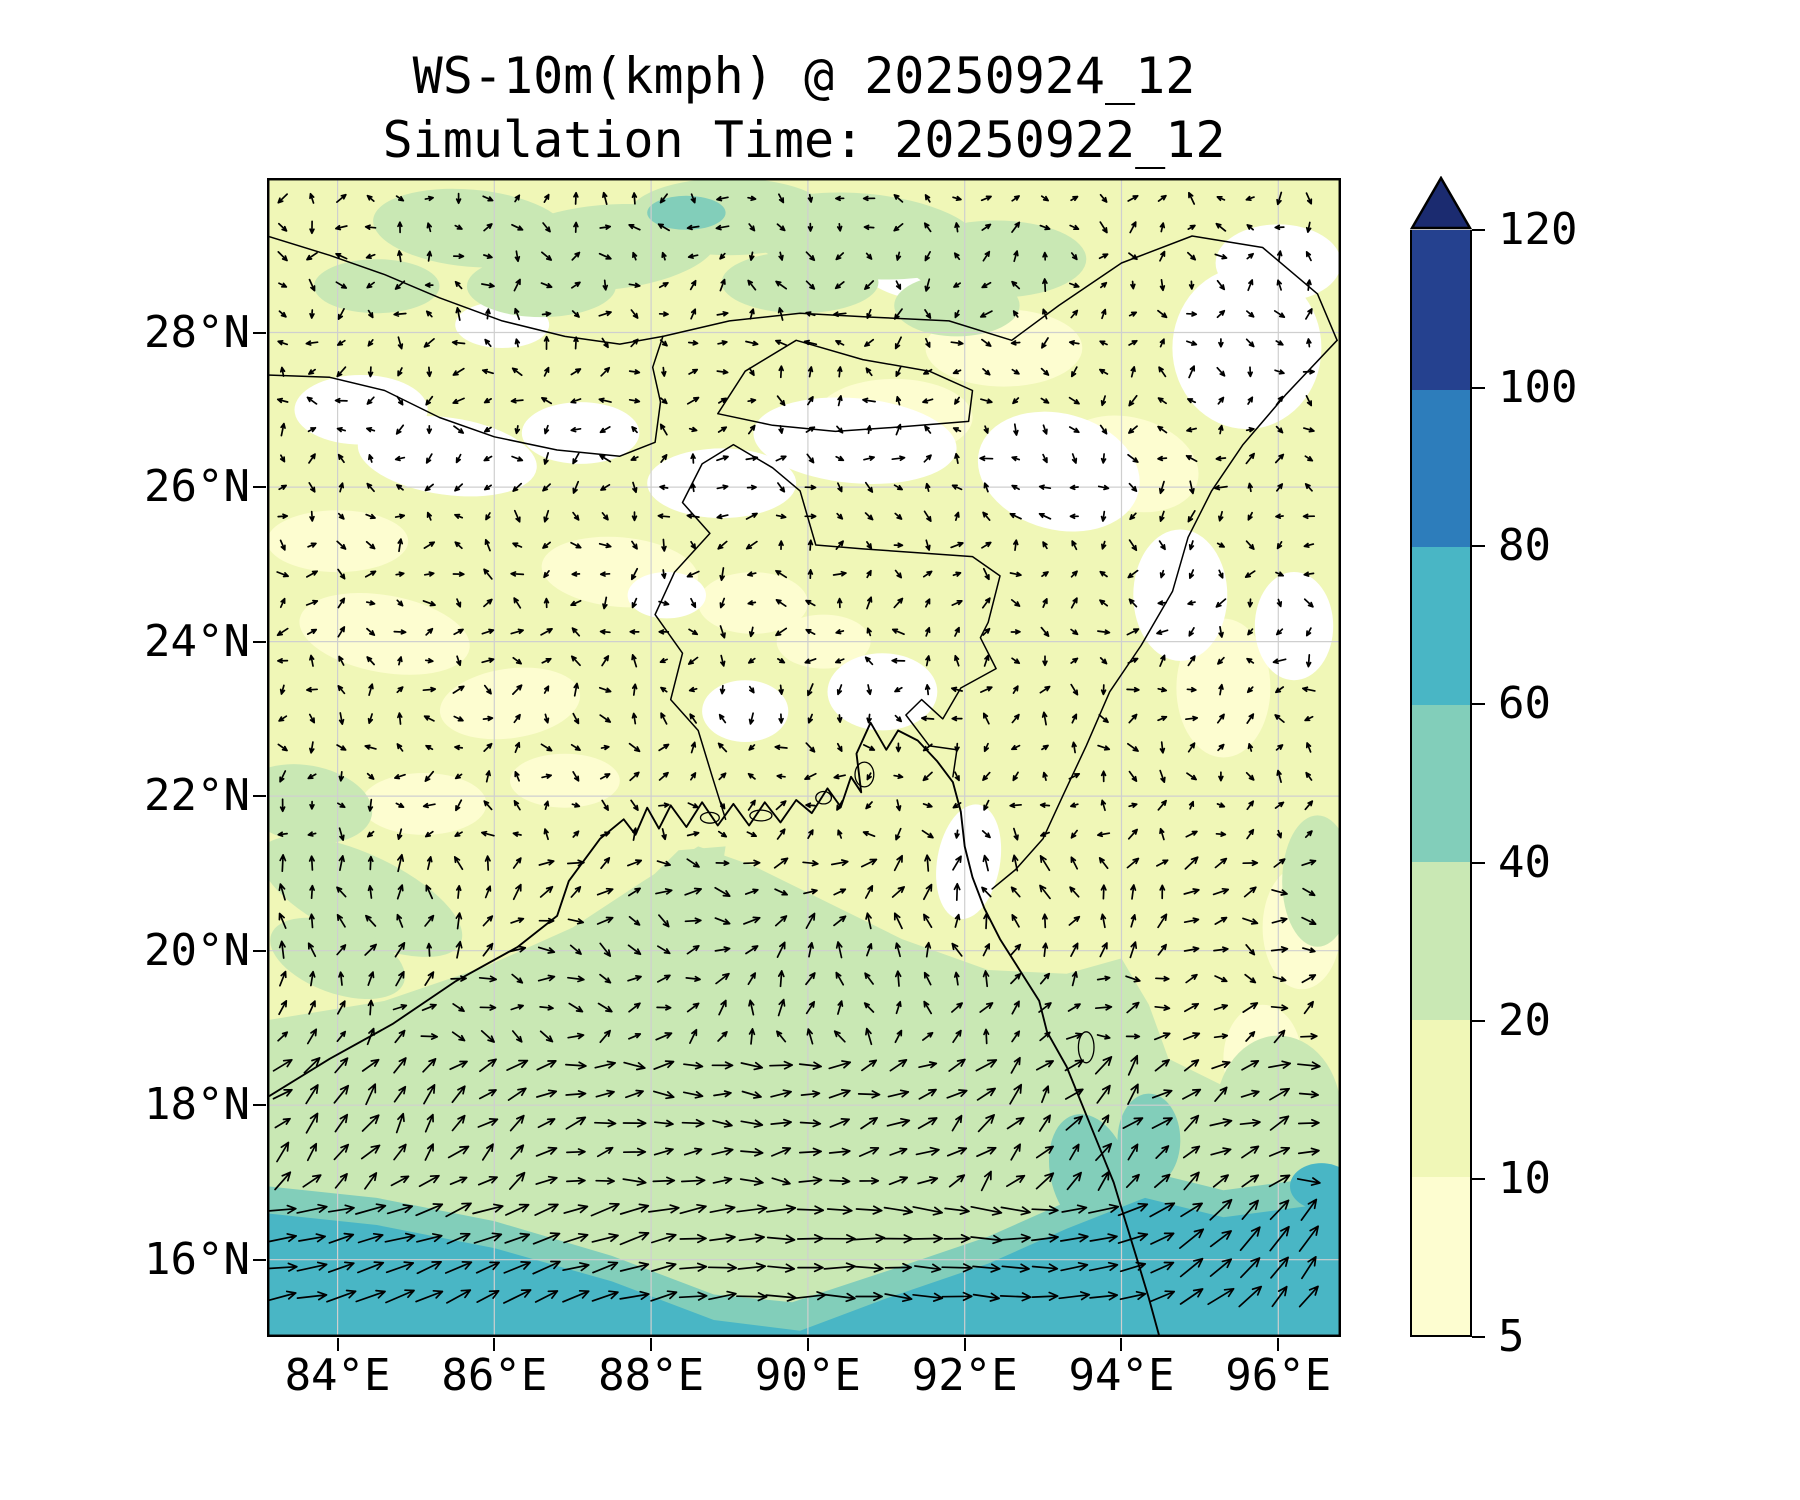  Describe the element at coordinates (197, 796) in the screenshot. I see `y-tick-label: 22°N` at that location.